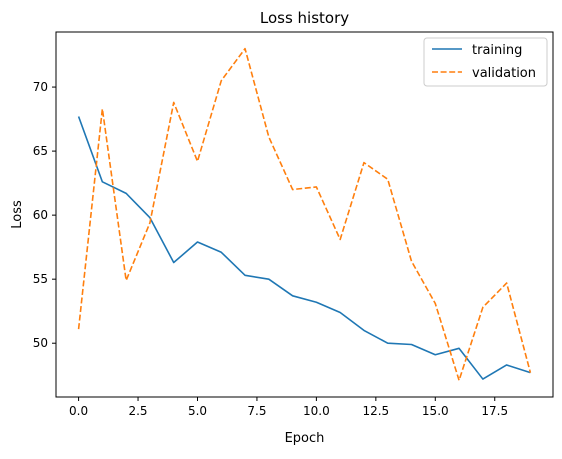 The height and width of the screenshot is (459, 562). What do you see at coordinates (504, 73) in the screenshot?
I see `legend-label-validation: validation` at bounding box center [504, 73].